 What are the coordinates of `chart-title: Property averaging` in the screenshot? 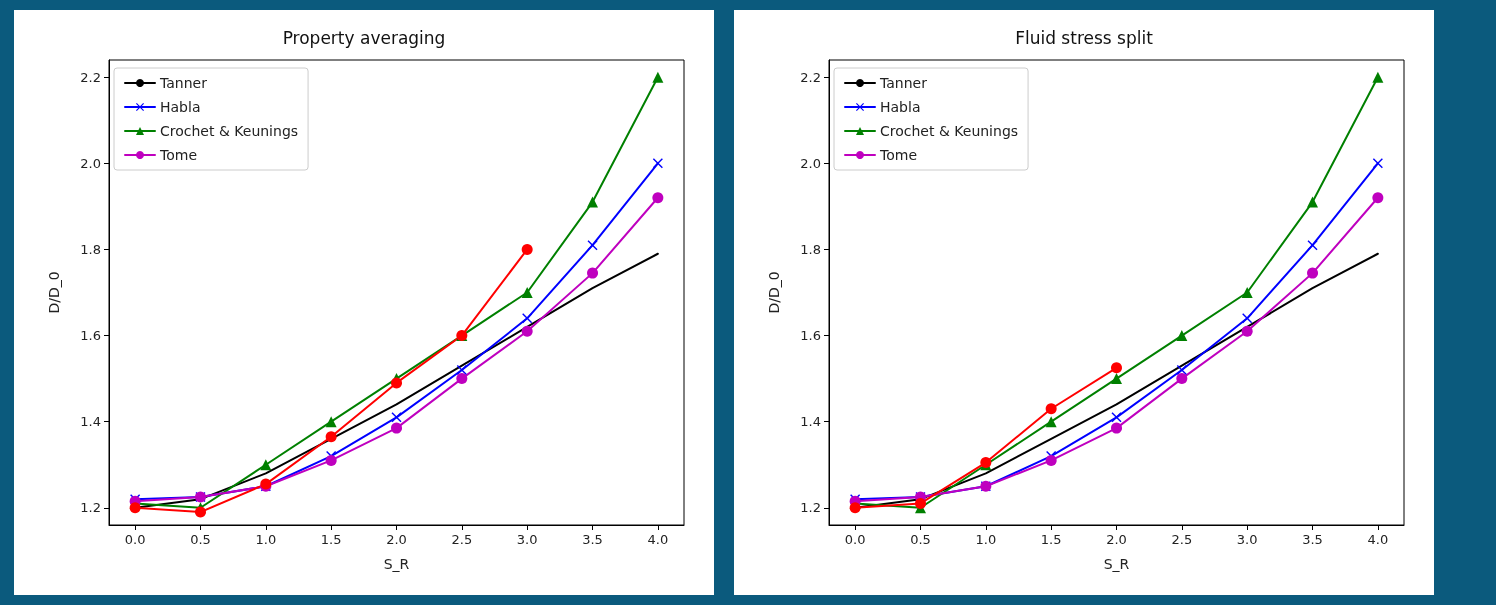 It's located at (364, 37).